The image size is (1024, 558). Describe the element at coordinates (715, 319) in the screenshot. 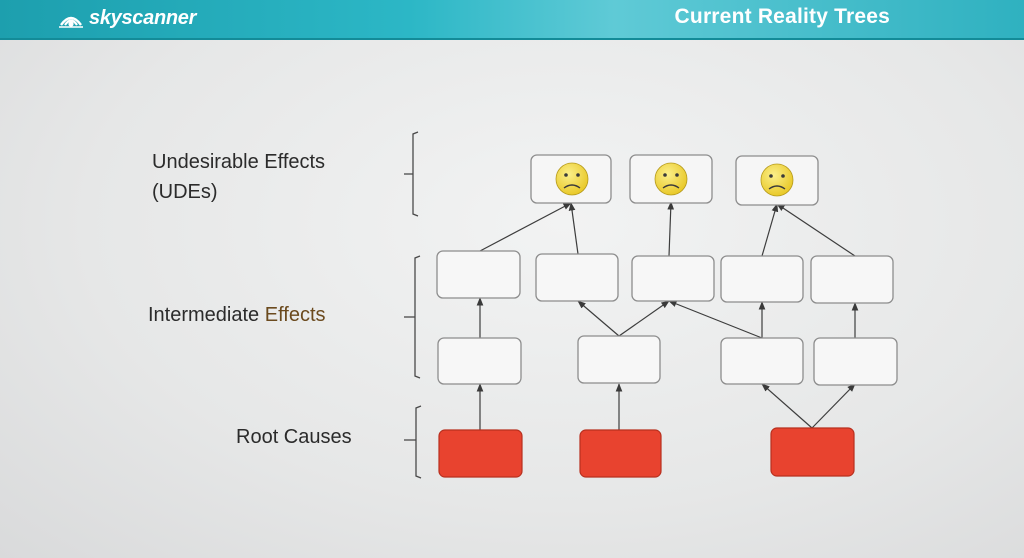

I see `arrow-ie7-ie3` at that location.